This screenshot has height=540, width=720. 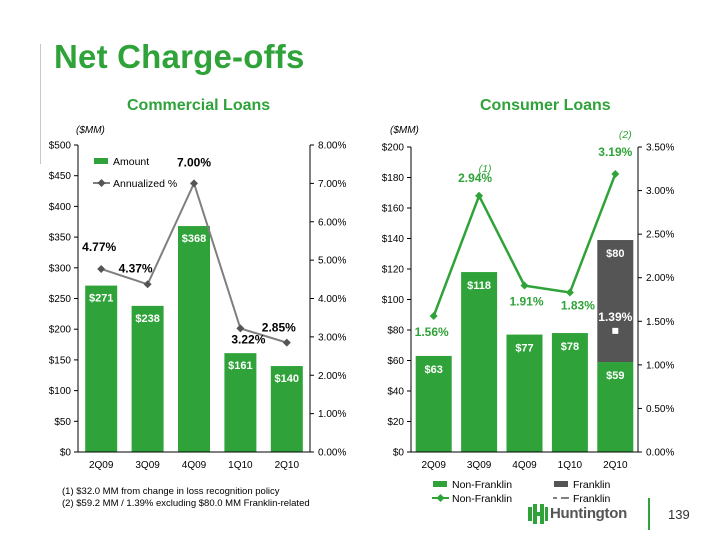 What do you see at coordinates (679, 514) in the screenshot?
I see `page-number: 139` at bounding box center [679, 514].